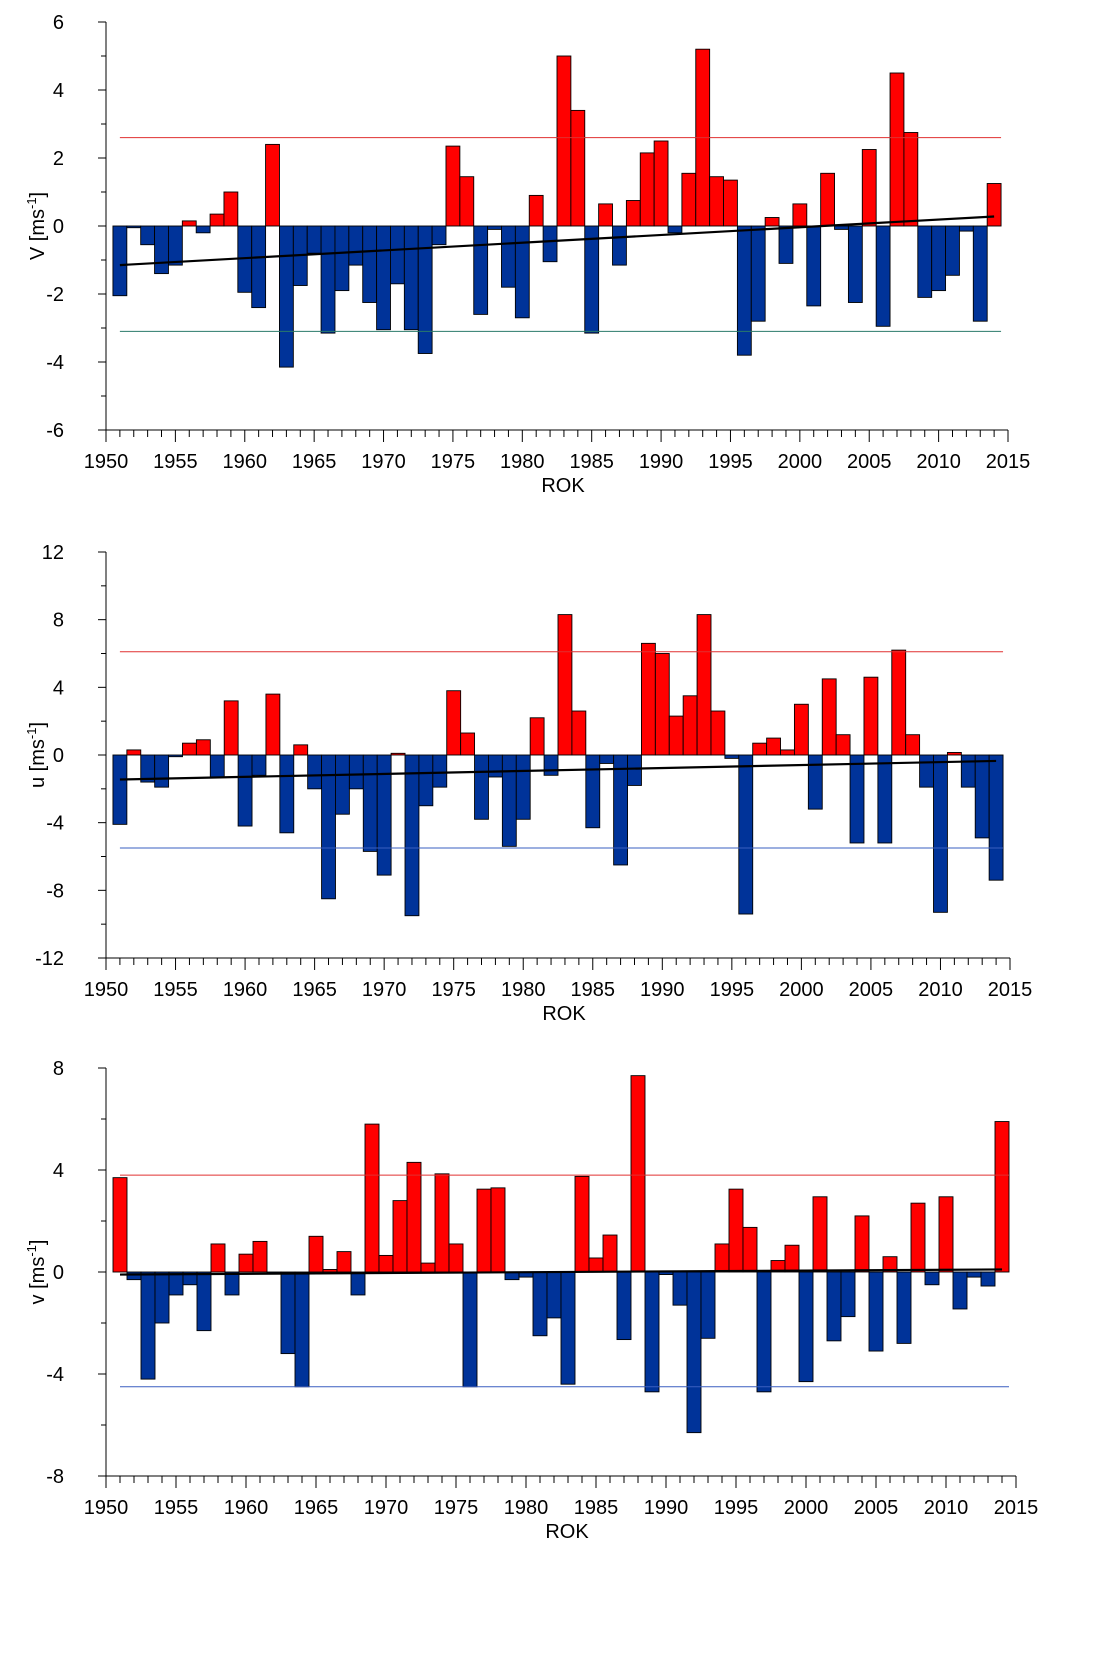  I want to click on y-tick-label: 8, so click(58, 621).